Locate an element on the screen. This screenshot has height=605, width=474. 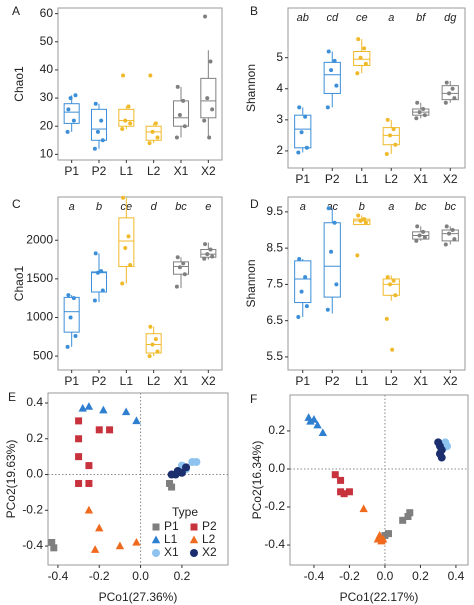
x-tick-label: -0.2 is located at coordinates (99, 576).